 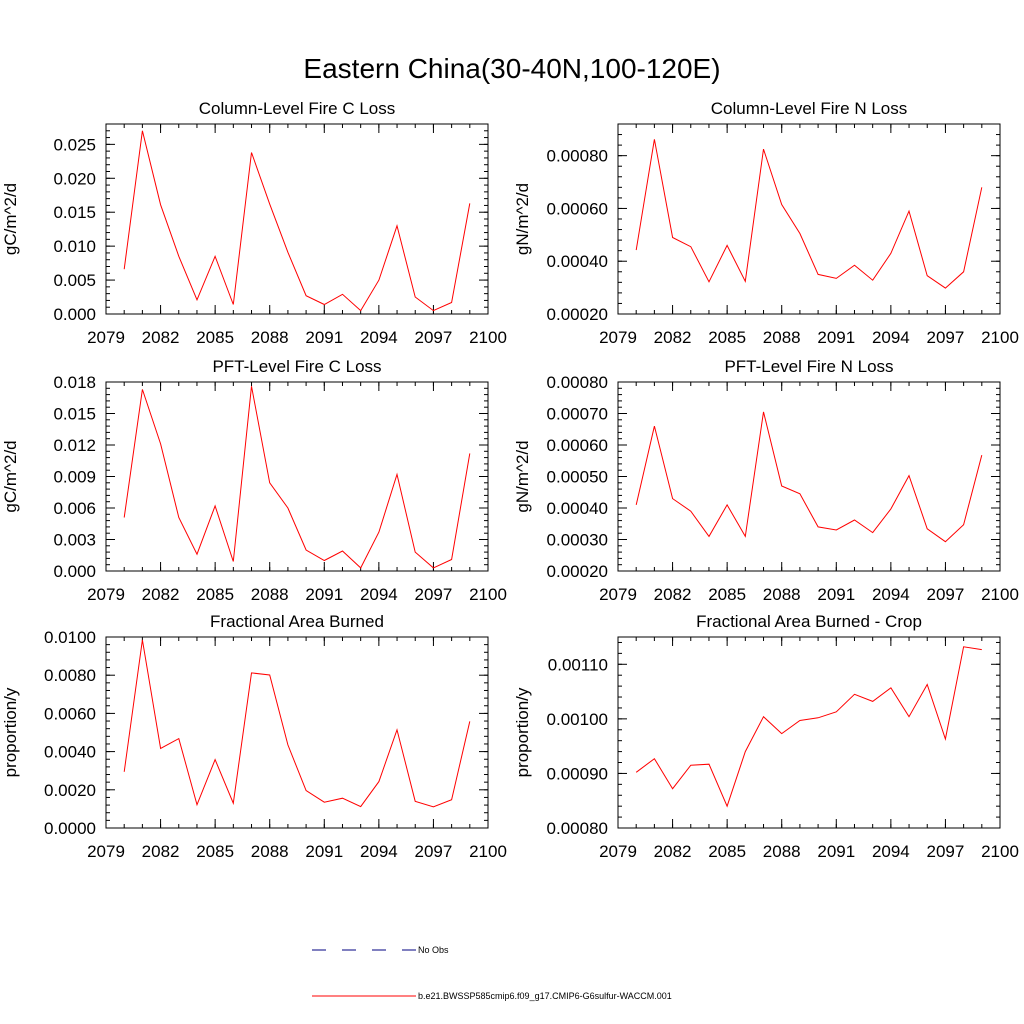 What do you see at coordinates (70, 752) in the screenshot?
I see `y-tick-label: 0.0040` at bounding box center [70, 752].